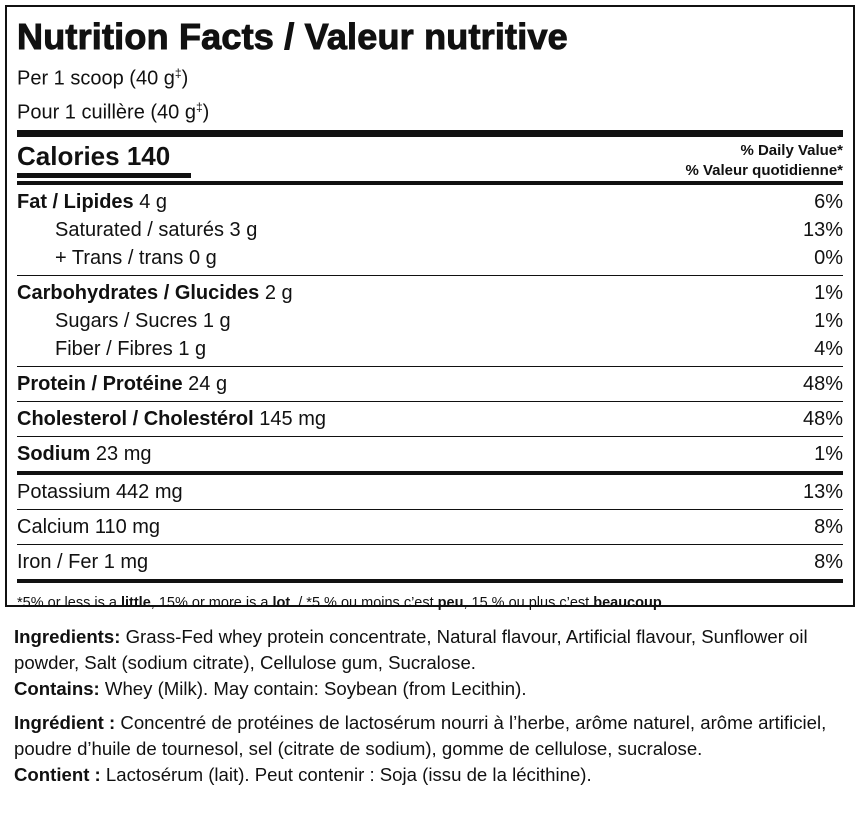  I want to click on nutrient-group: Cholesterol / Cholestérol 145 mg 48%, so click(430, 419).